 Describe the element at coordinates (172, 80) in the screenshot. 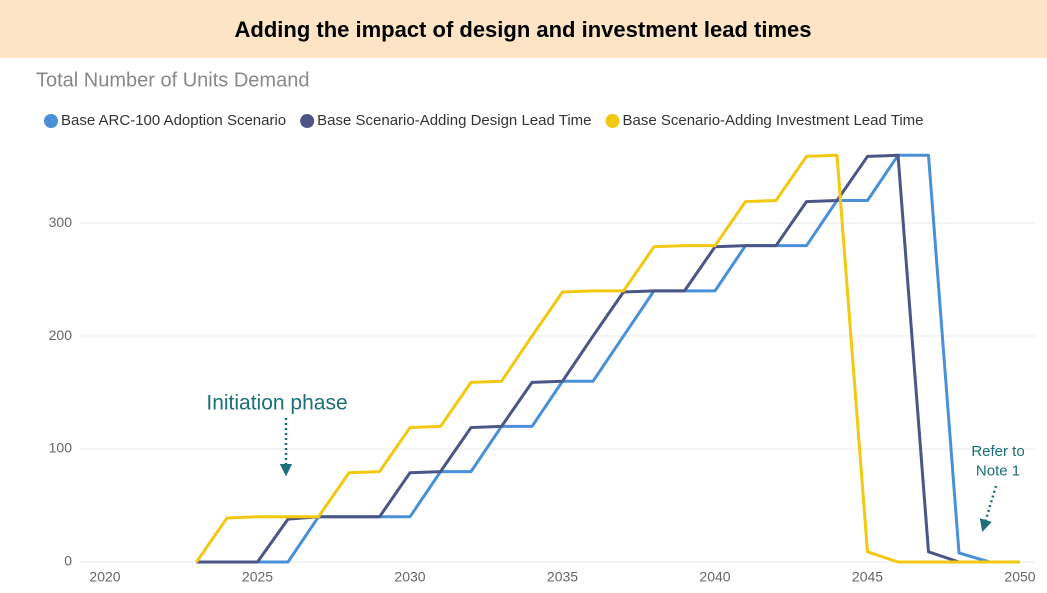

I see `chart-subtitle: Total Number of Units Demand` at that location.